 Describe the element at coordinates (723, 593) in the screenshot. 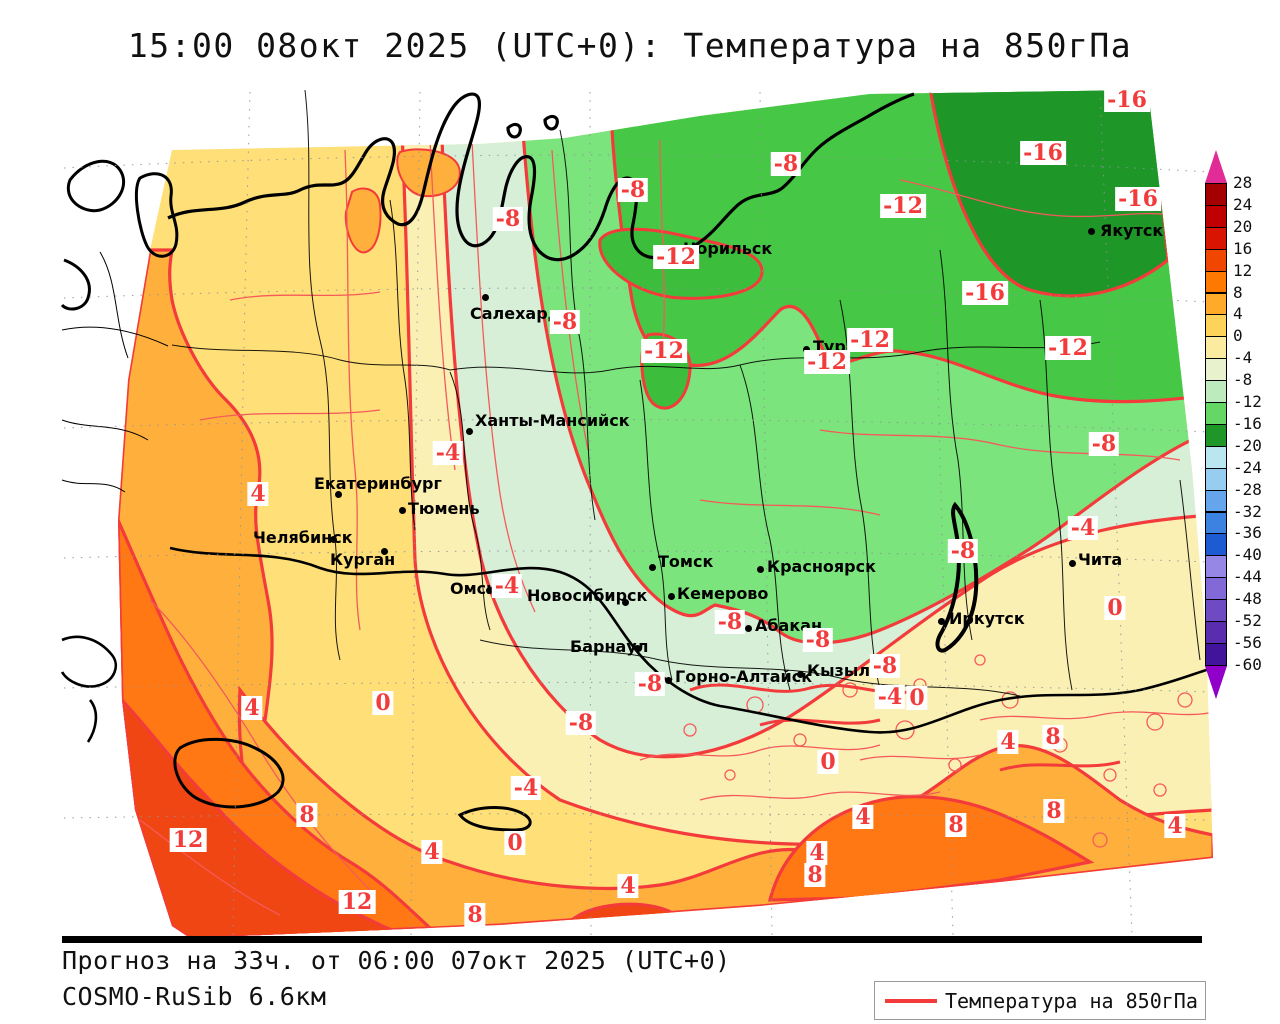

I see `city-label: Кемерово` at that location.